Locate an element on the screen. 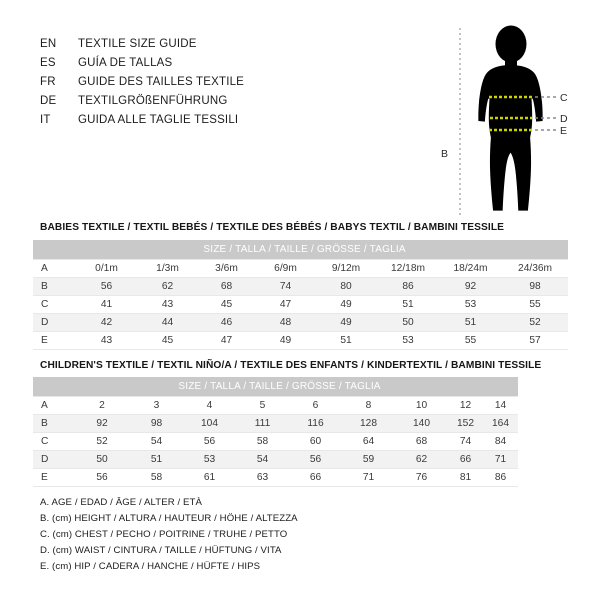  cell: 140 is located at coordinates (421, 423).